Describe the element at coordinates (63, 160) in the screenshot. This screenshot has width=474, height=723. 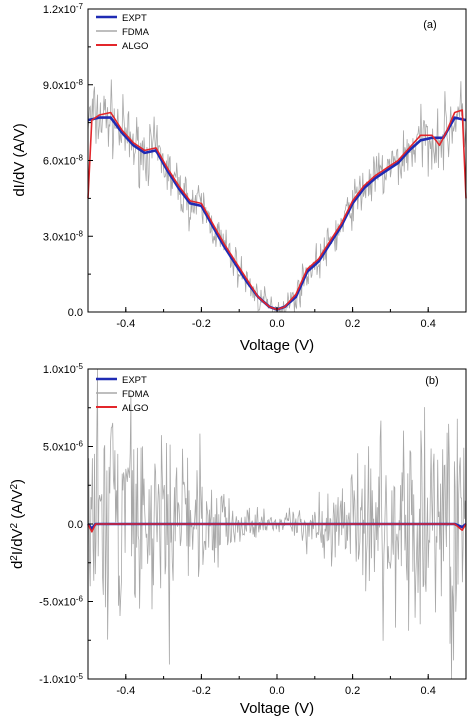
I see `y-tick-label: 6.0x10⁻⁸` at that location.